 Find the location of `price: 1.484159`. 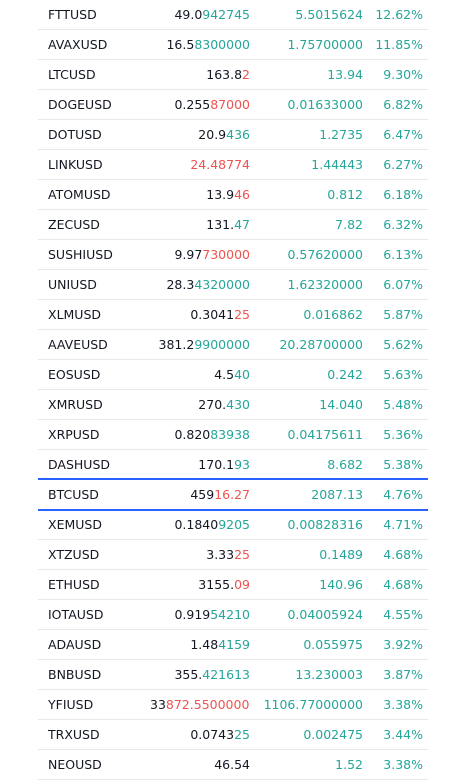

price: 1.484159 is located at coordinates (200, 644).